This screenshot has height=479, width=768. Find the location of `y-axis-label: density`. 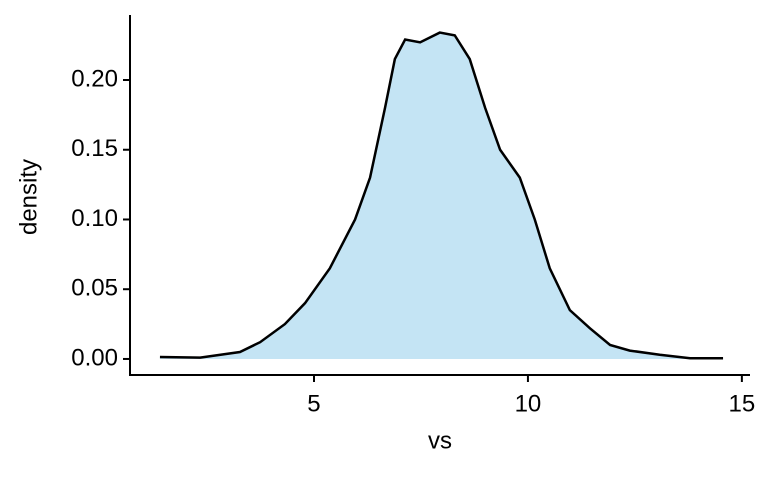

y-axis-label: density is located at coordinates (28, 197).